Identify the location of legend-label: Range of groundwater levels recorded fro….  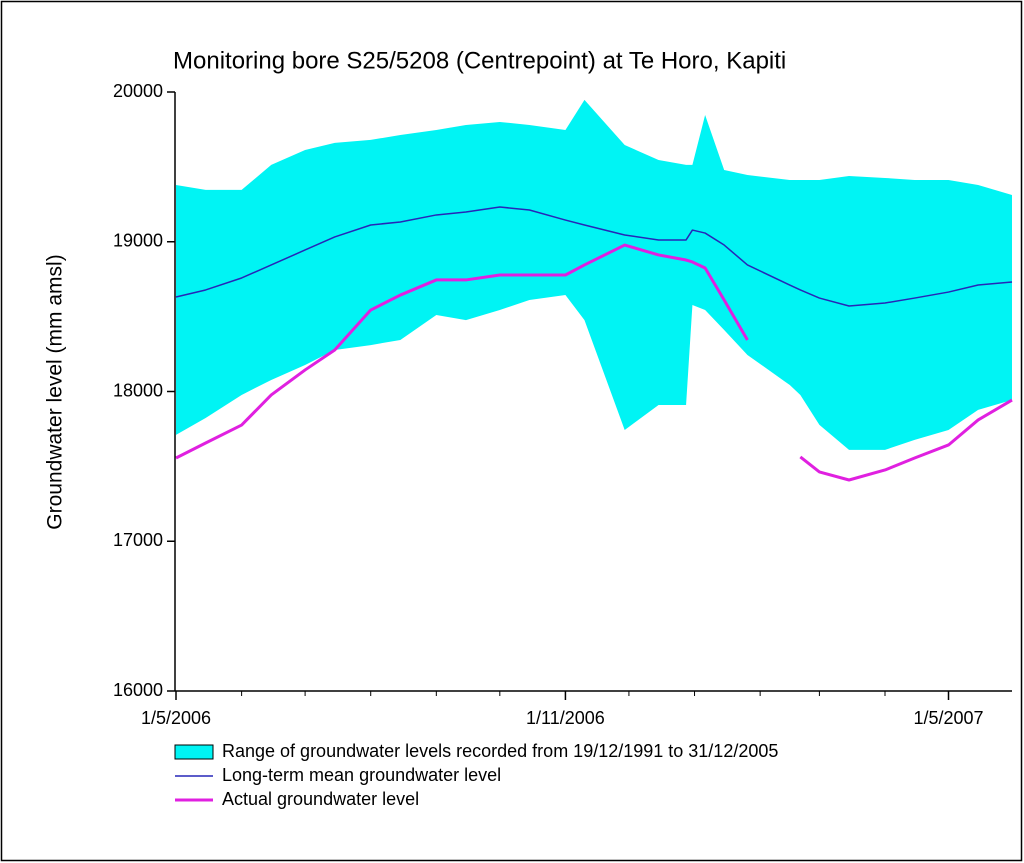
(500, 751).